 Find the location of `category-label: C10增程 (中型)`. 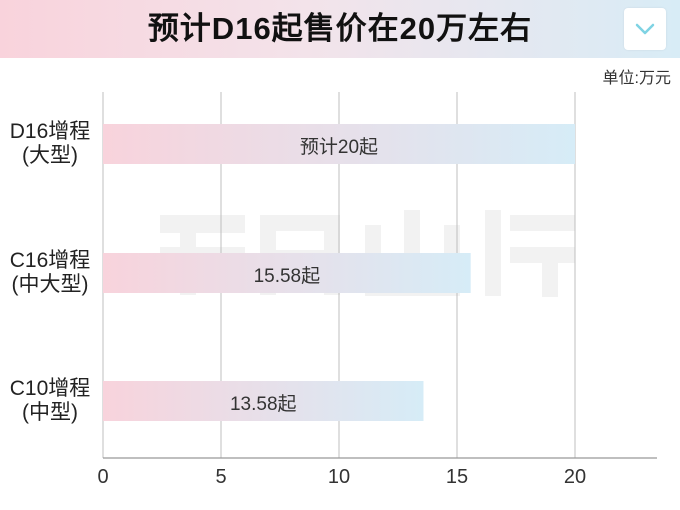

category-label: C10增程 (中型) is located at coordinates (50, 401).